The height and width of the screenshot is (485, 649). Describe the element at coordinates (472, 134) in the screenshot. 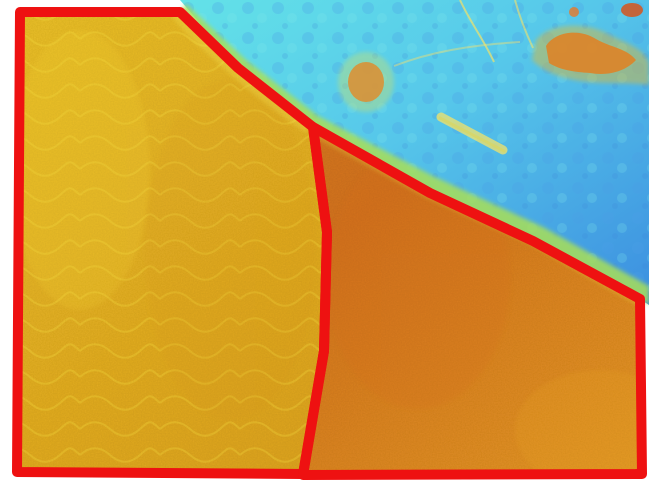

I see `inlet-core` at that location.